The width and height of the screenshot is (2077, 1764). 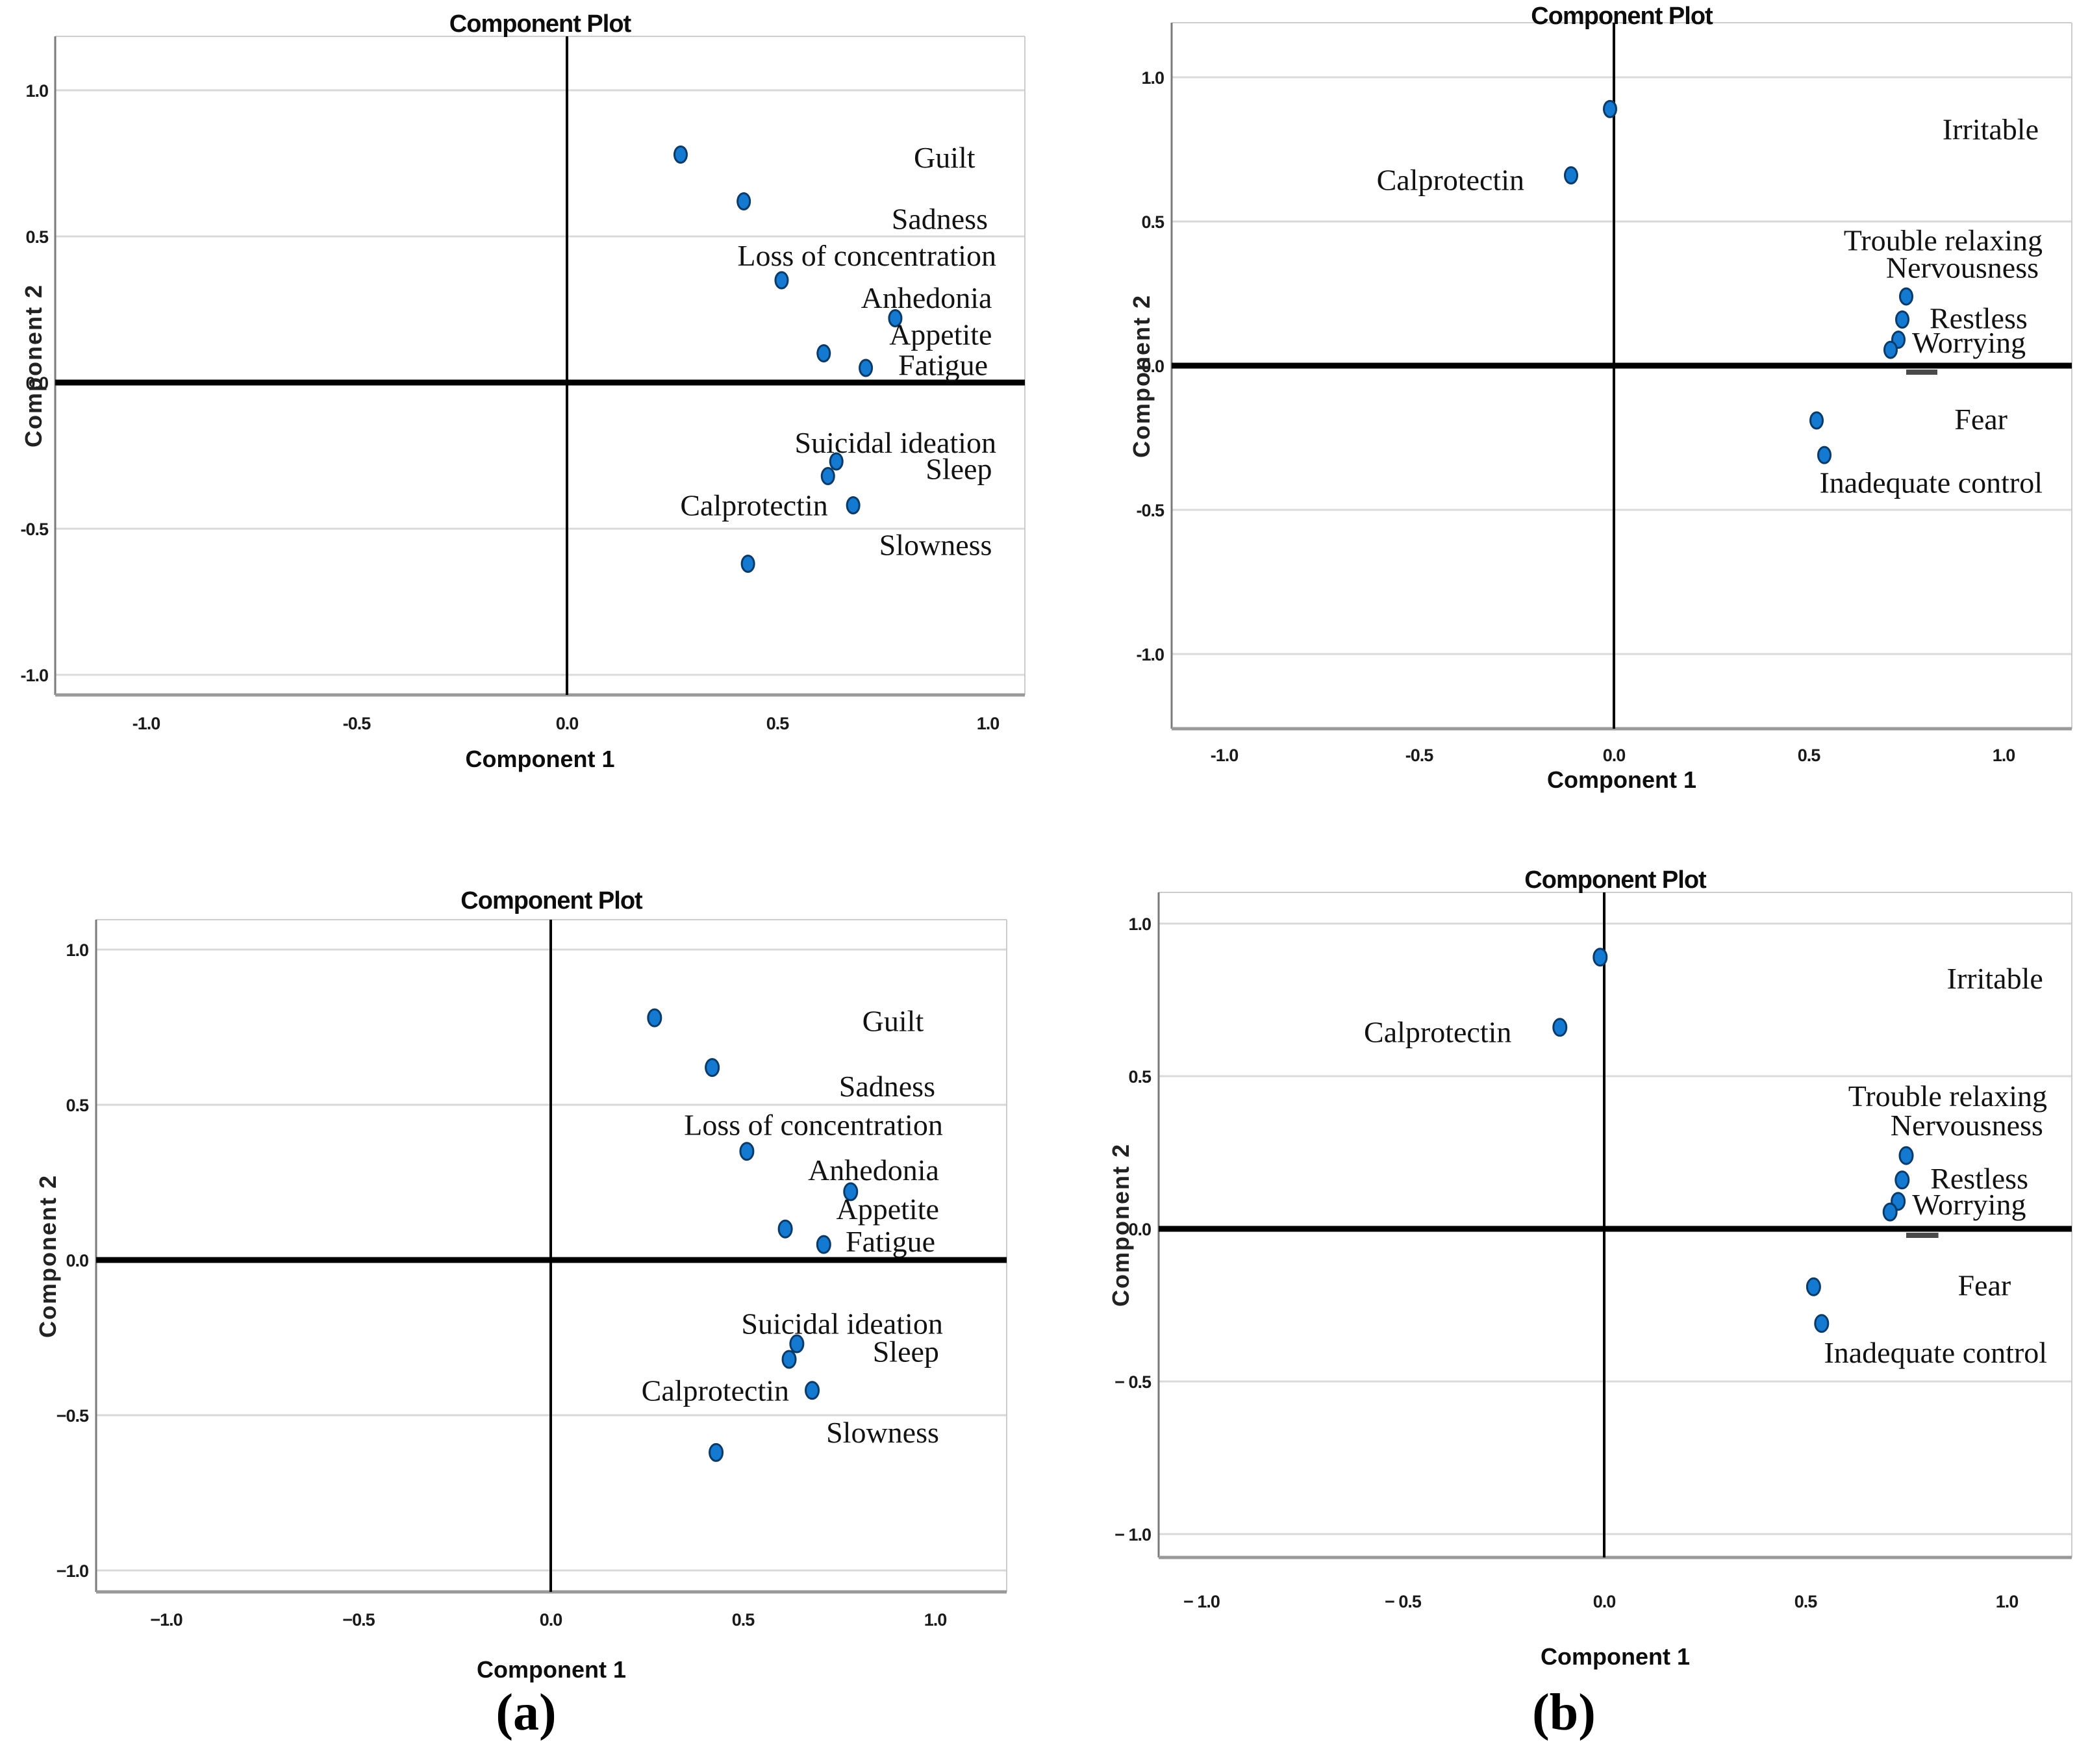 I want to click on x-tick-label: −1.0, so click(x=166, y=1620).